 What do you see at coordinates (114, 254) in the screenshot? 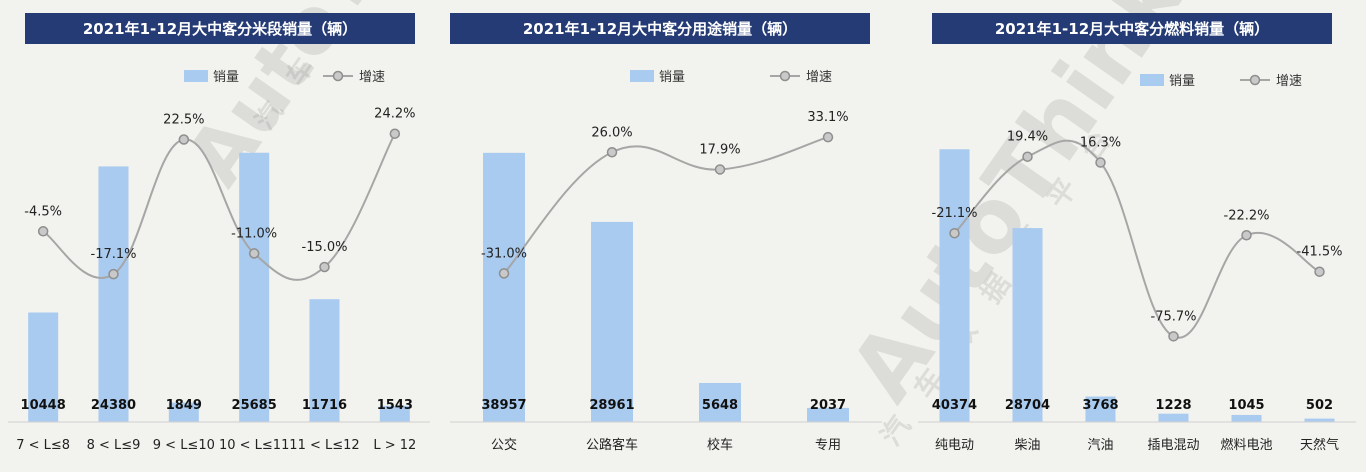
I see `growth-label: -17.1%` at bounding box center [114, 254].